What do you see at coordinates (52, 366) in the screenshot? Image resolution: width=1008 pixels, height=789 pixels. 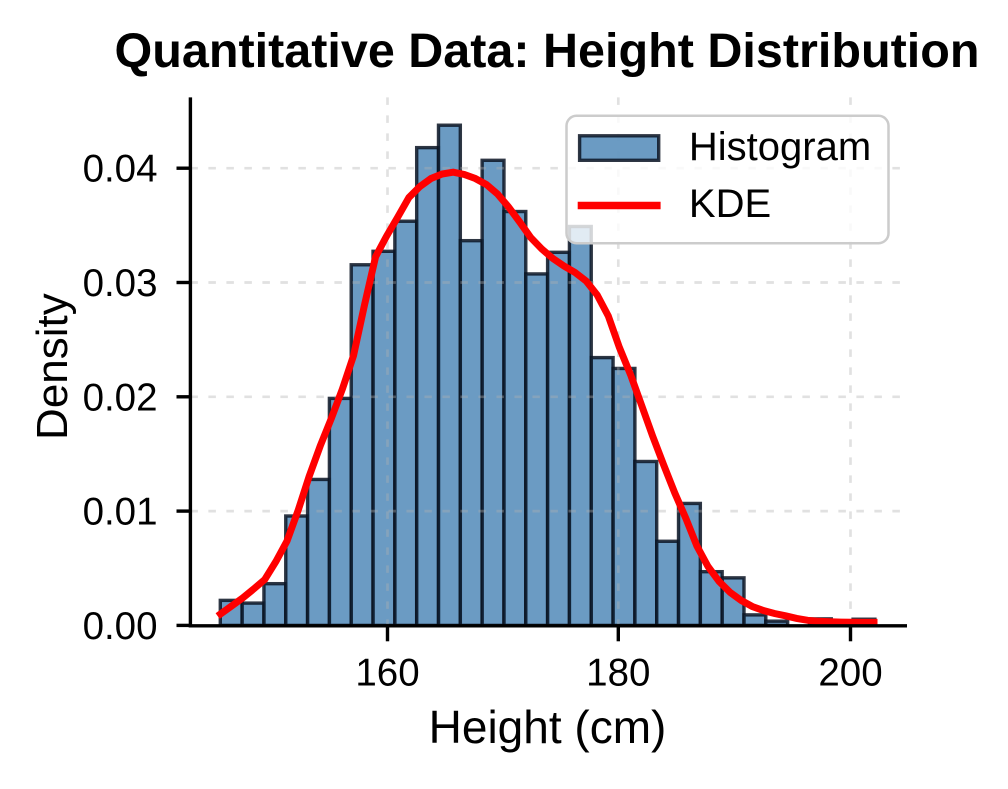 I see `svg-text: Density` at bounding box center [52, 366].